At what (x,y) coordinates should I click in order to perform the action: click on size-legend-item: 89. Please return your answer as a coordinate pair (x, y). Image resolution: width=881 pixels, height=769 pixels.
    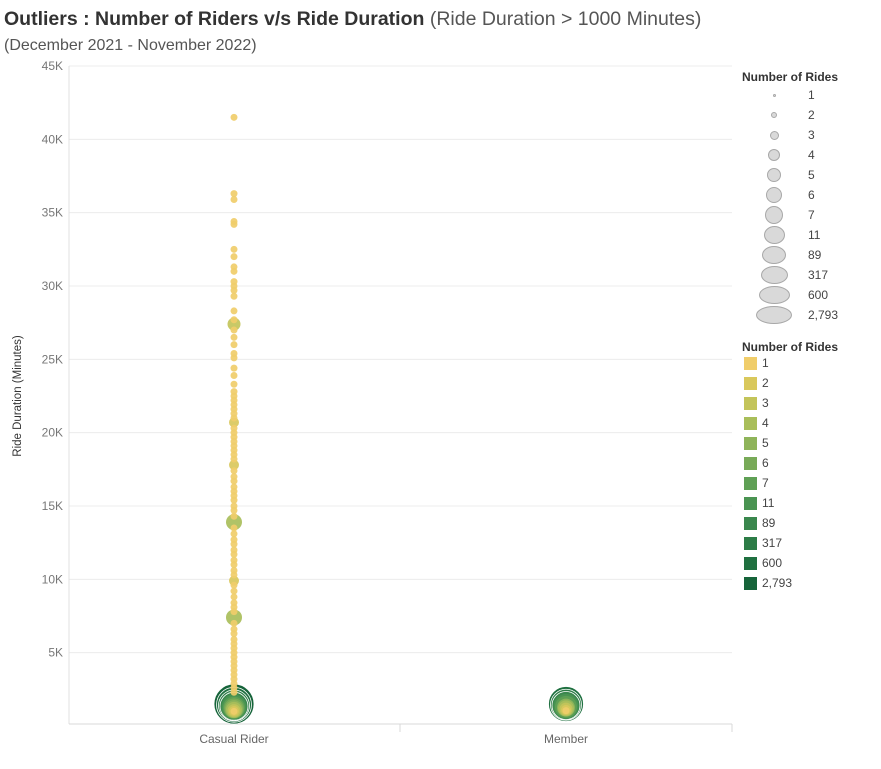
    Looking at the image, I should click on (807, 256).